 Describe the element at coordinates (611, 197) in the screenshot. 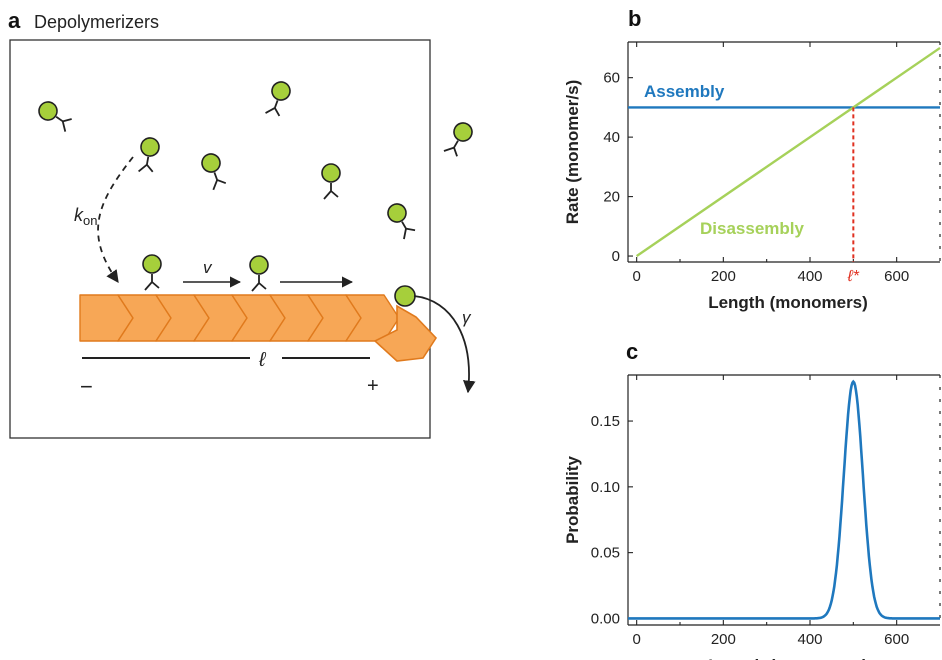

I see `y-tick-label: 20` at that location.